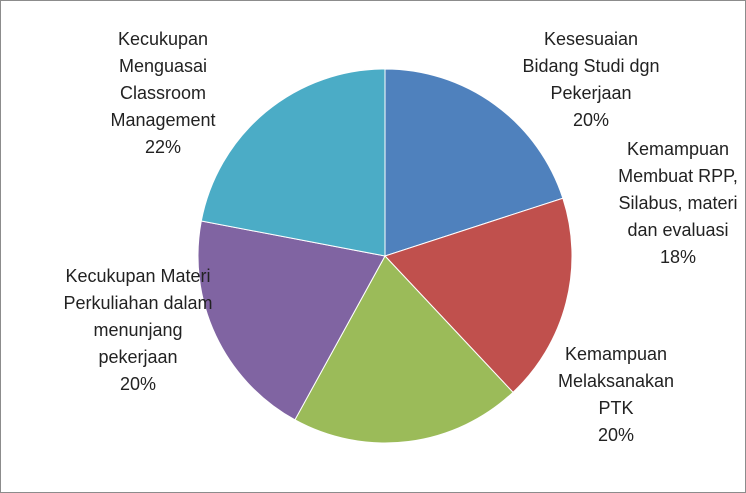  Describe the element at coordinates (591, 66) in the screenshot. I see `category-label: Kesesuaian Bidang Studi dgn Pekerjaan` at that location.